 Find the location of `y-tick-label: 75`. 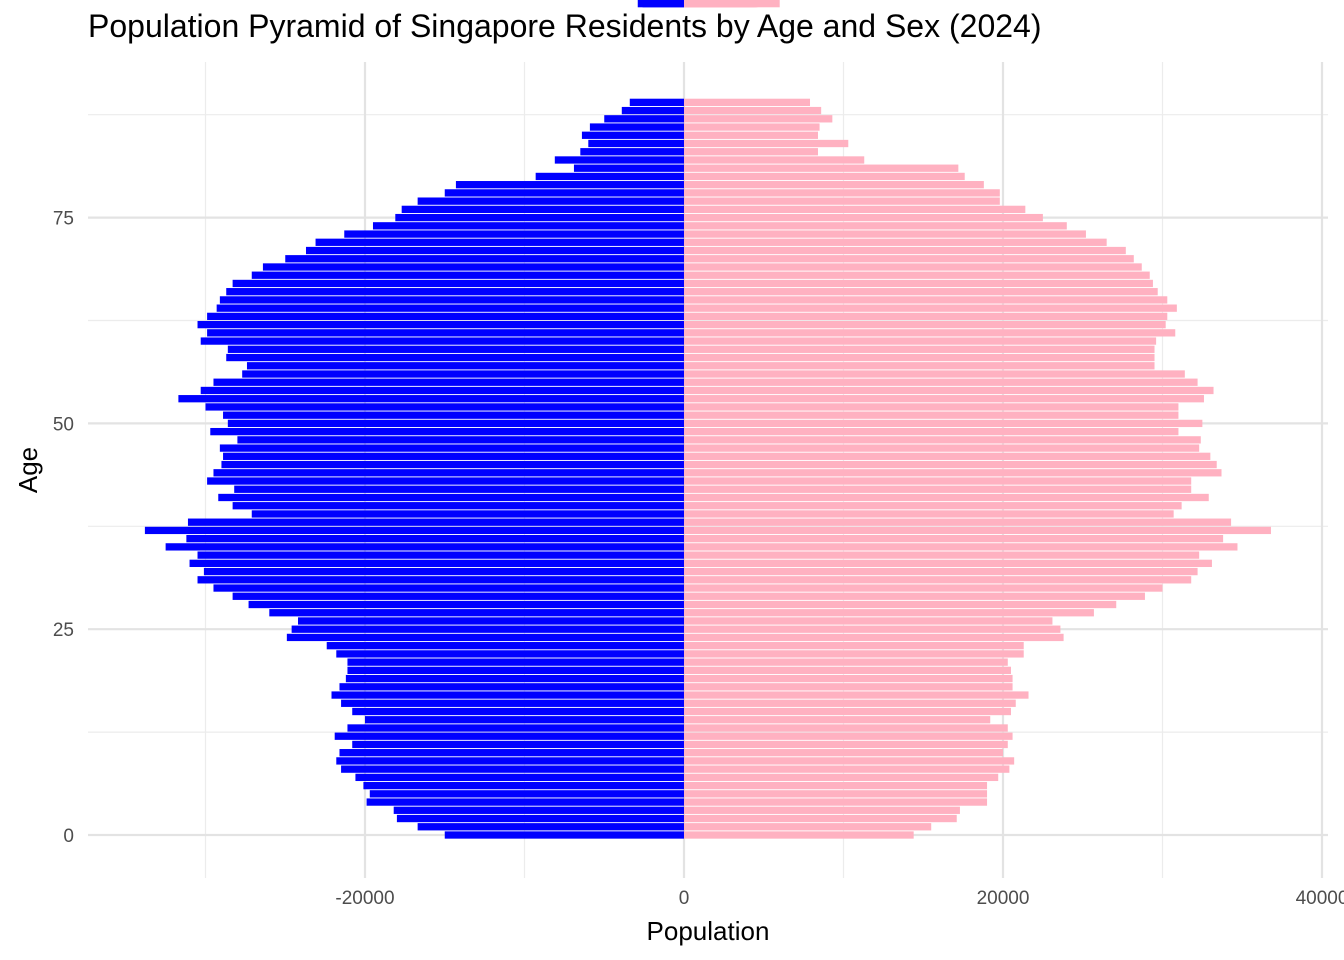

y-tick-label: 75 is located at coordinates (63, 219).